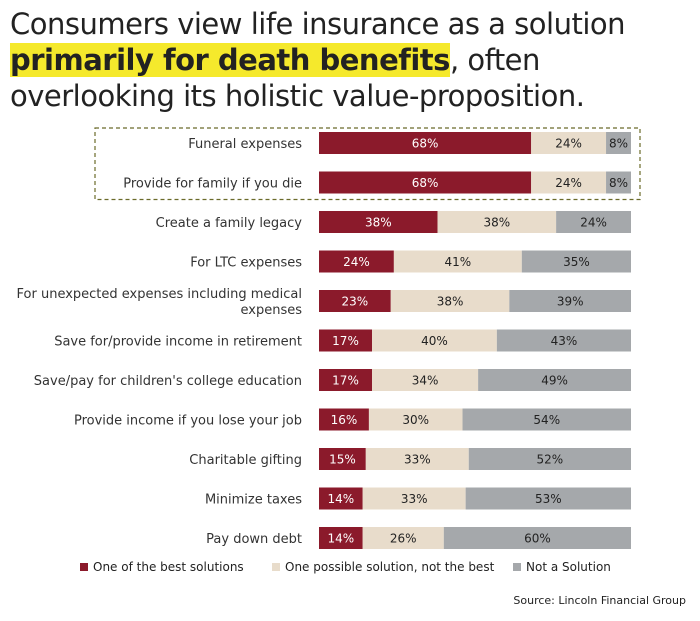  Describe the element at coordinates (390, 567) in the screenshot. I see `legend-label: One possible solution, not the best` at that location.